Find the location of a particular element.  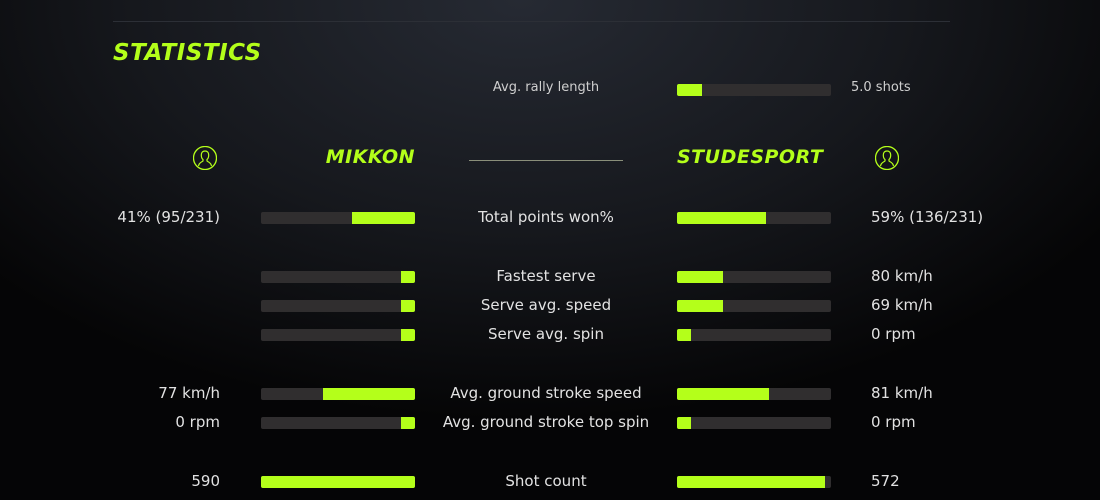

stat-label: Shot count is located at coordinates (546, 481).